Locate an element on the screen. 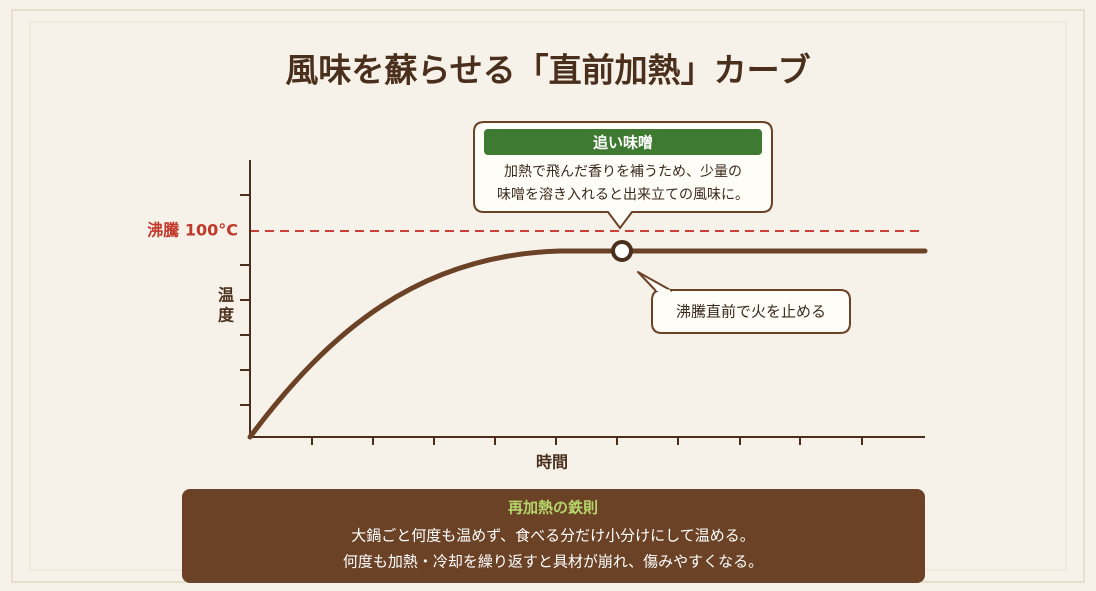  boiling-label: 沸騰 100°C is located at coordinates (192, 230).